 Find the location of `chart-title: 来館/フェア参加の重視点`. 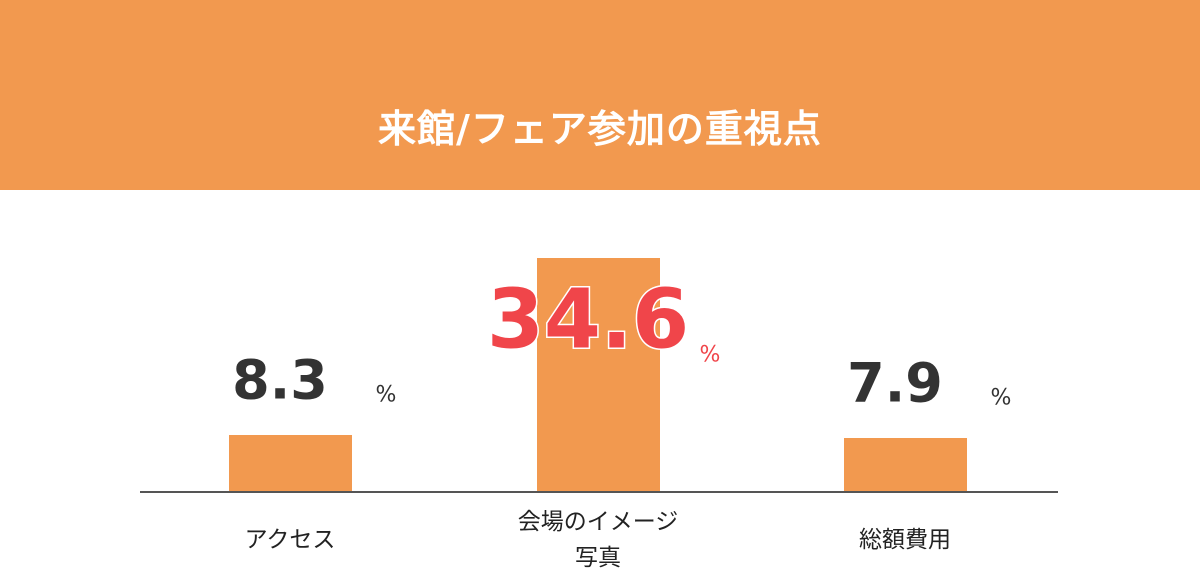

chart-title: 来館/フェア参加の重視点 is located at coordinates (600, 128).